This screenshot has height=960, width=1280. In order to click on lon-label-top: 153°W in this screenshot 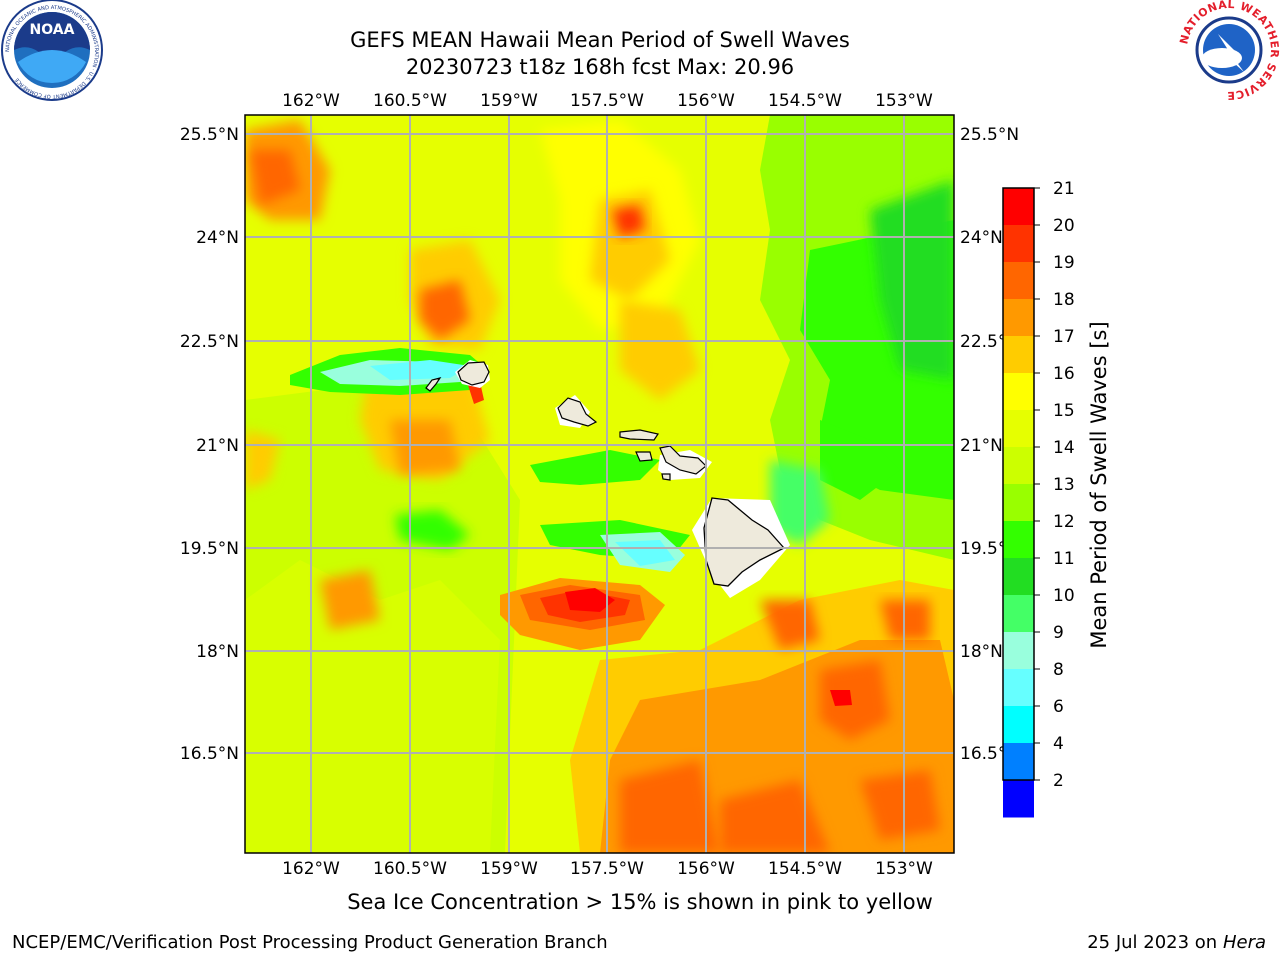, I will do `click(904, 101)`.